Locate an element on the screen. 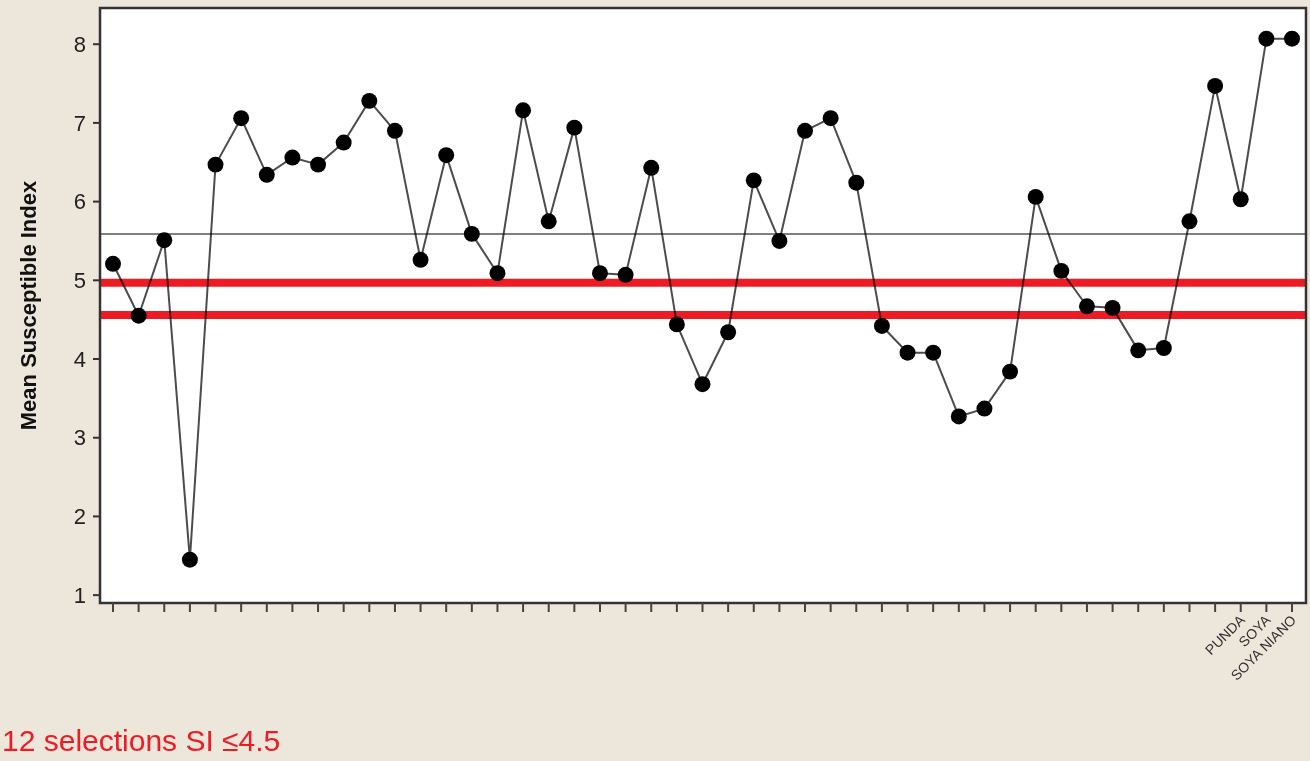  y-tick-label: 2 is located at coordinates (79, 517).